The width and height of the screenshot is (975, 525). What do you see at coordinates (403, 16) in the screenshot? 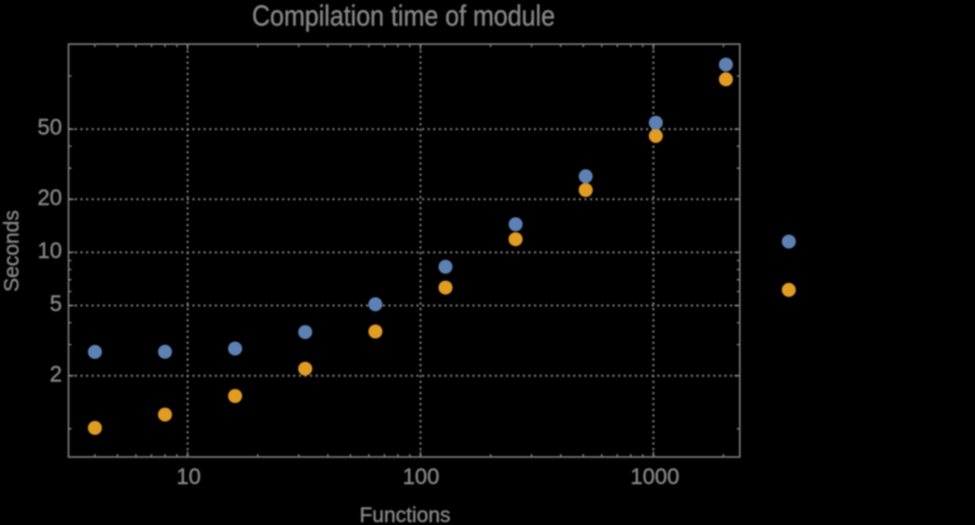
I see `svg-text: Compilation time of module` at bounding box center [403, 16].